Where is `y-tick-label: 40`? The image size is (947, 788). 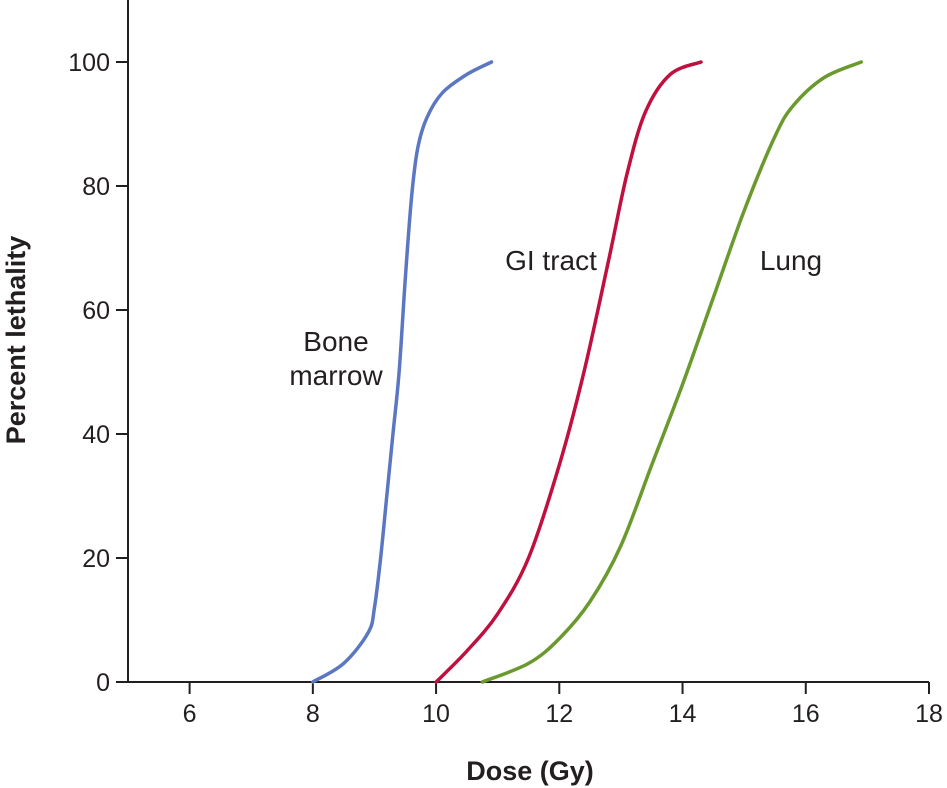
y-tick-label: 40 is located at coordinates (96, 435).